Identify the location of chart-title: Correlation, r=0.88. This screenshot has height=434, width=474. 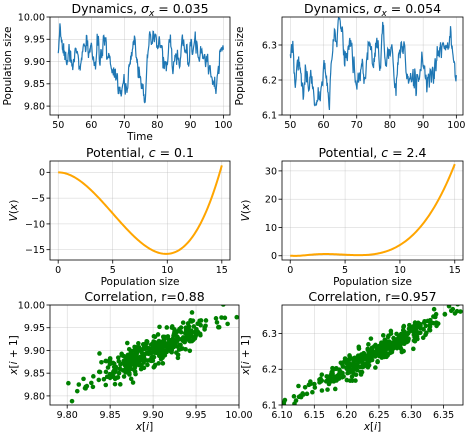
(144, 296).